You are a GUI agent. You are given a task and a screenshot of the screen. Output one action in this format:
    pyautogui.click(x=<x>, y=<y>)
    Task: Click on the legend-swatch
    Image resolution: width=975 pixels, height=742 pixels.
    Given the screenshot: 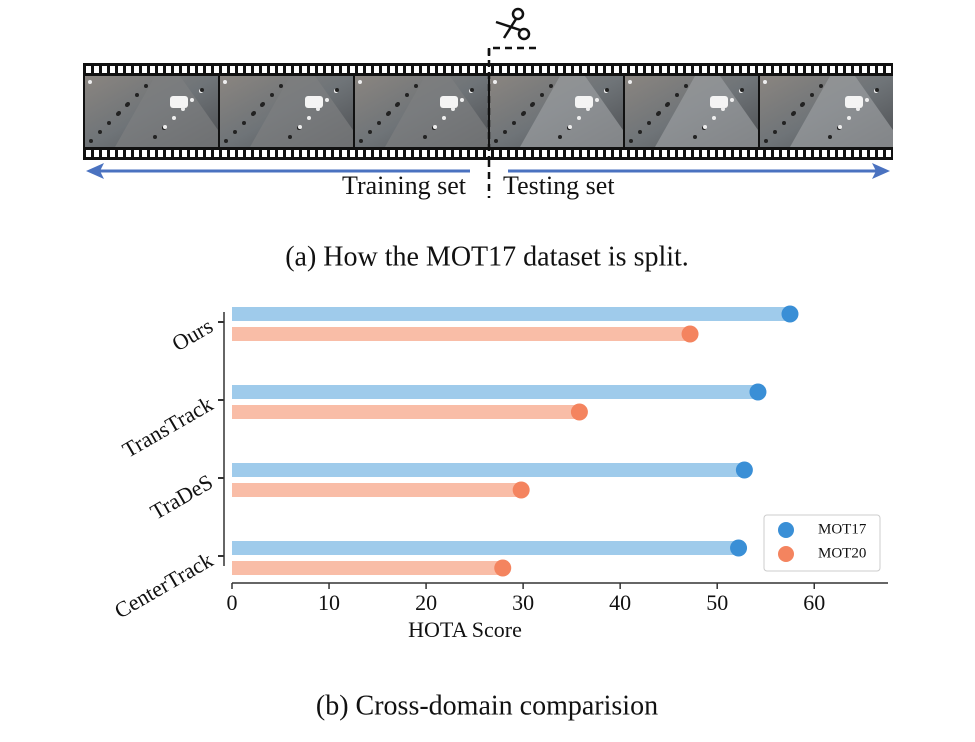 What is the action you would take?
    pyautogui.click(x=786, y=530)
    